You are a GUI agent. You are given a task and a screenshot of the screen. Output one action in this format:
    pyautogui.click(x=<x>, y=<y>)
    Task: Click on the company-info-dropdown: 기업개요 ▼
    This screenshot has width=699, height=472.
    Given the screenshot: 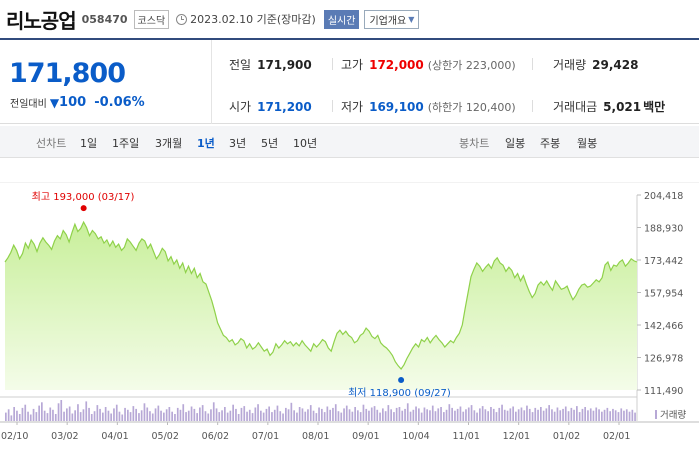 What is the action you would take?
    pyautogui.click(x=392, y=19)
    